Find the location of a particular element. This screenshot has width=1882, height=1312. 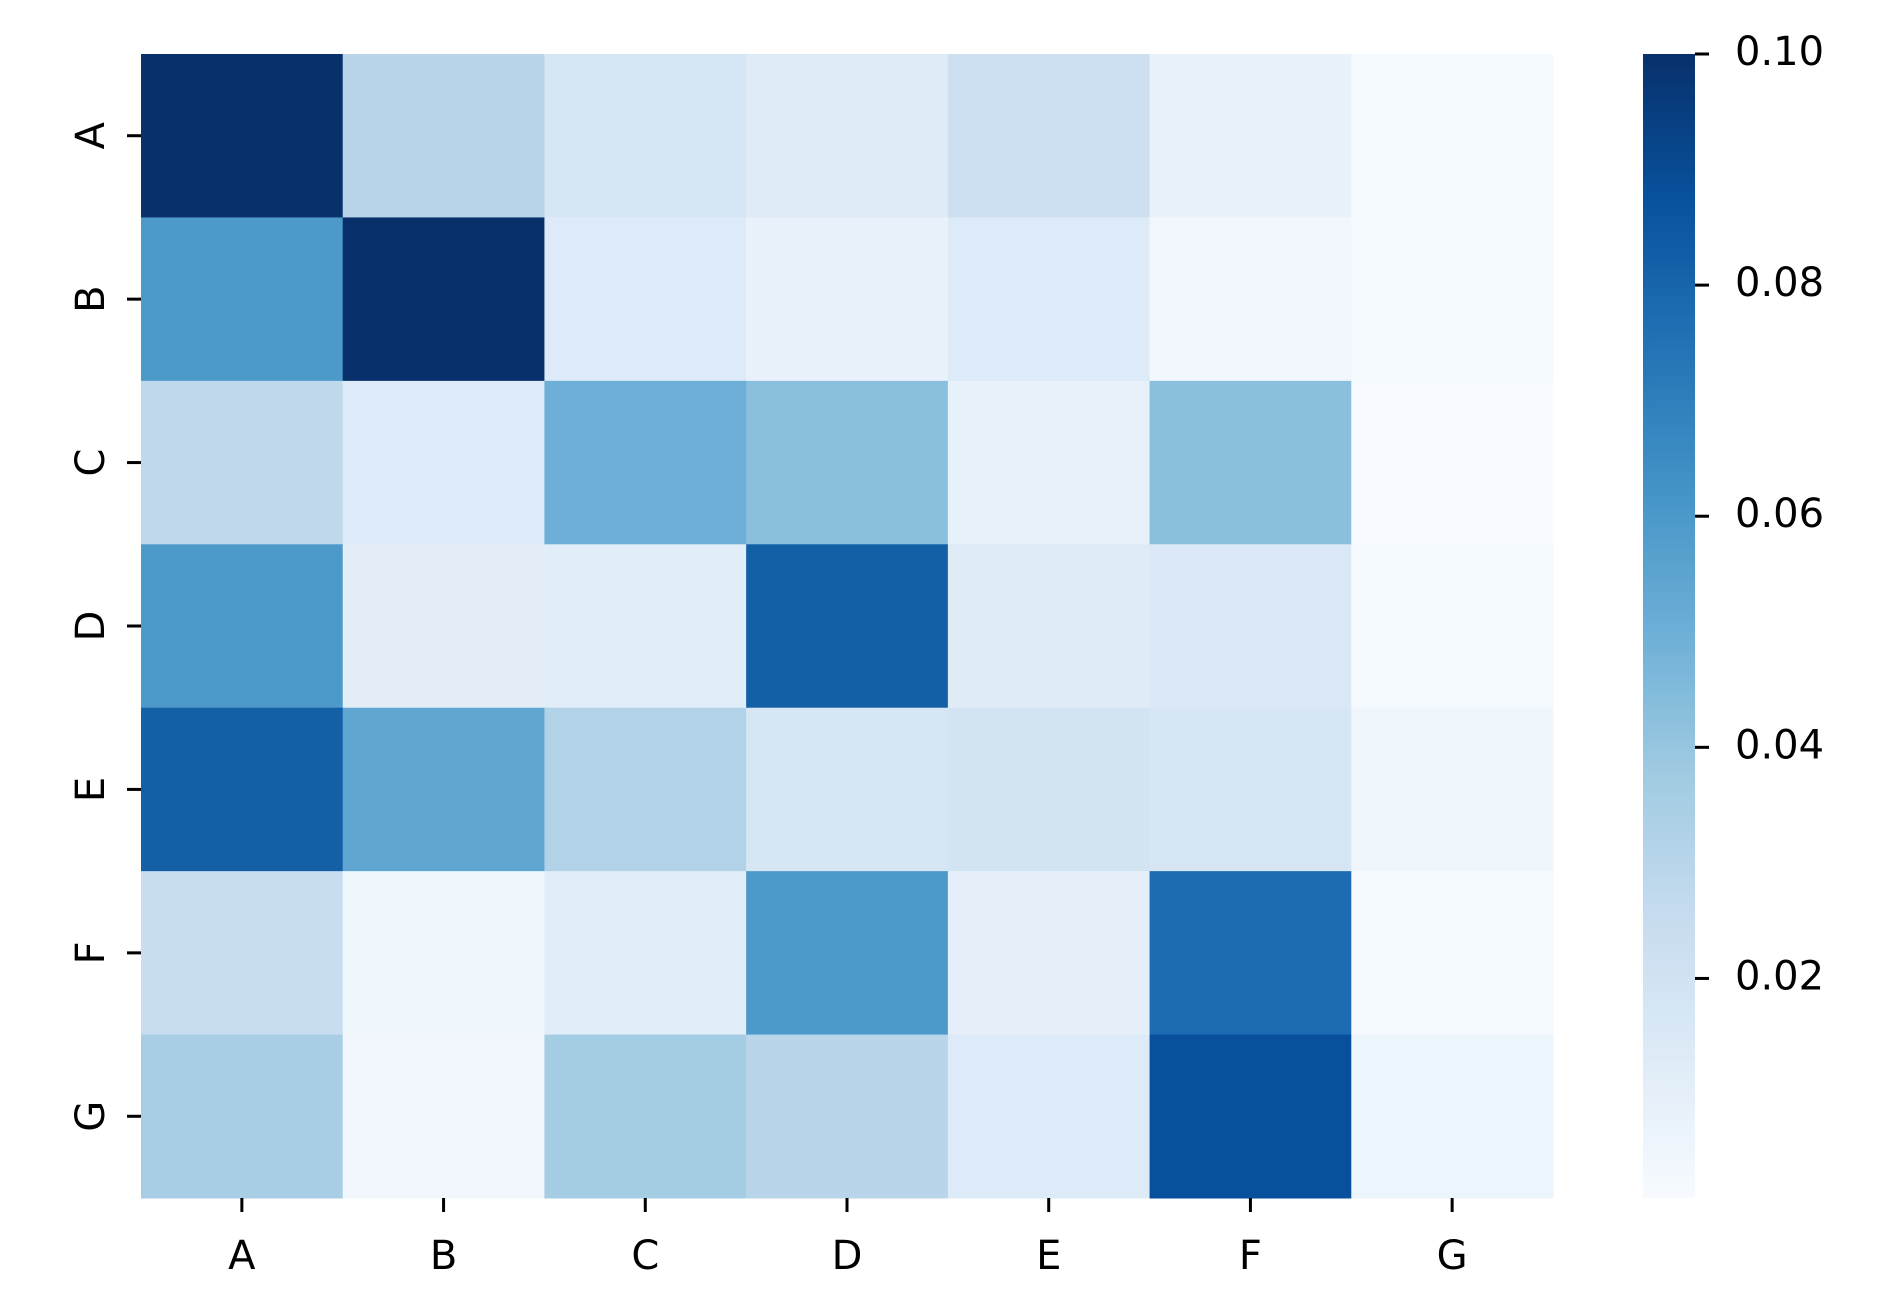

y-tick-label: D is located at coordinates (91, 626).